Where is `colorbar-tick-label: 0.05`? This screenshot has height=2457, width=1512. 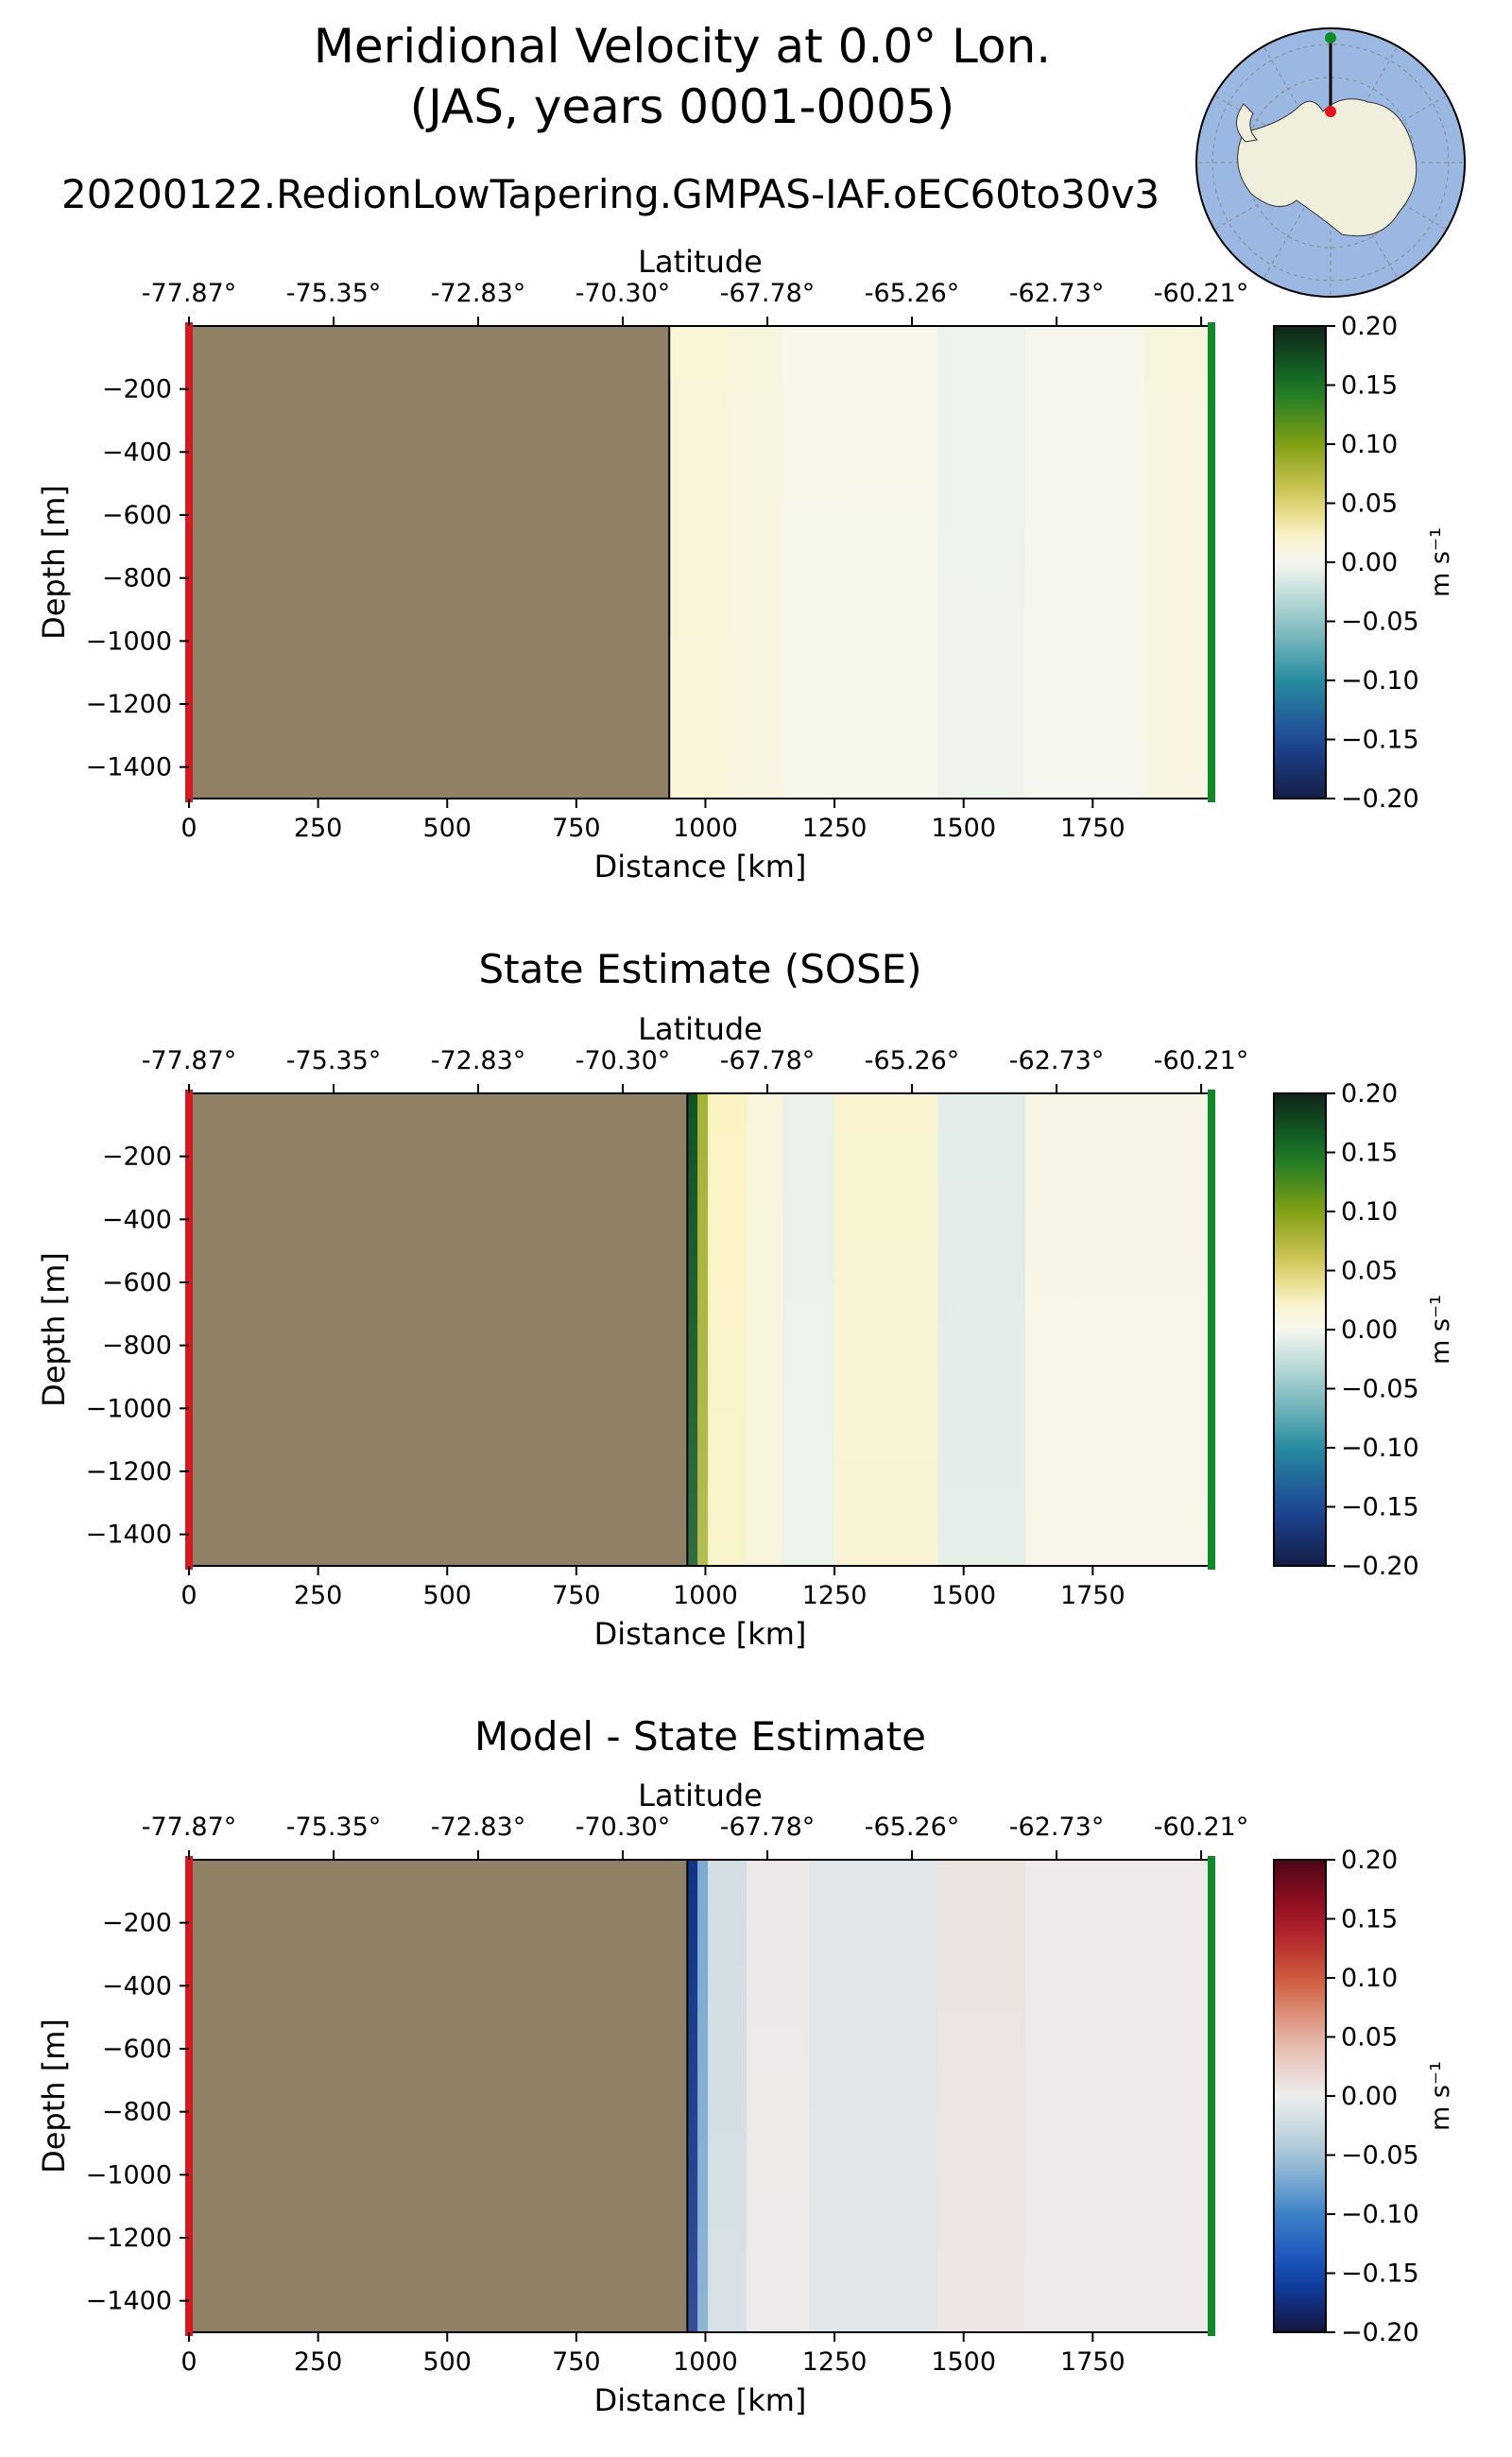 colorbar-tick-label: 0.05 is located at coordinates (1369, 2038).